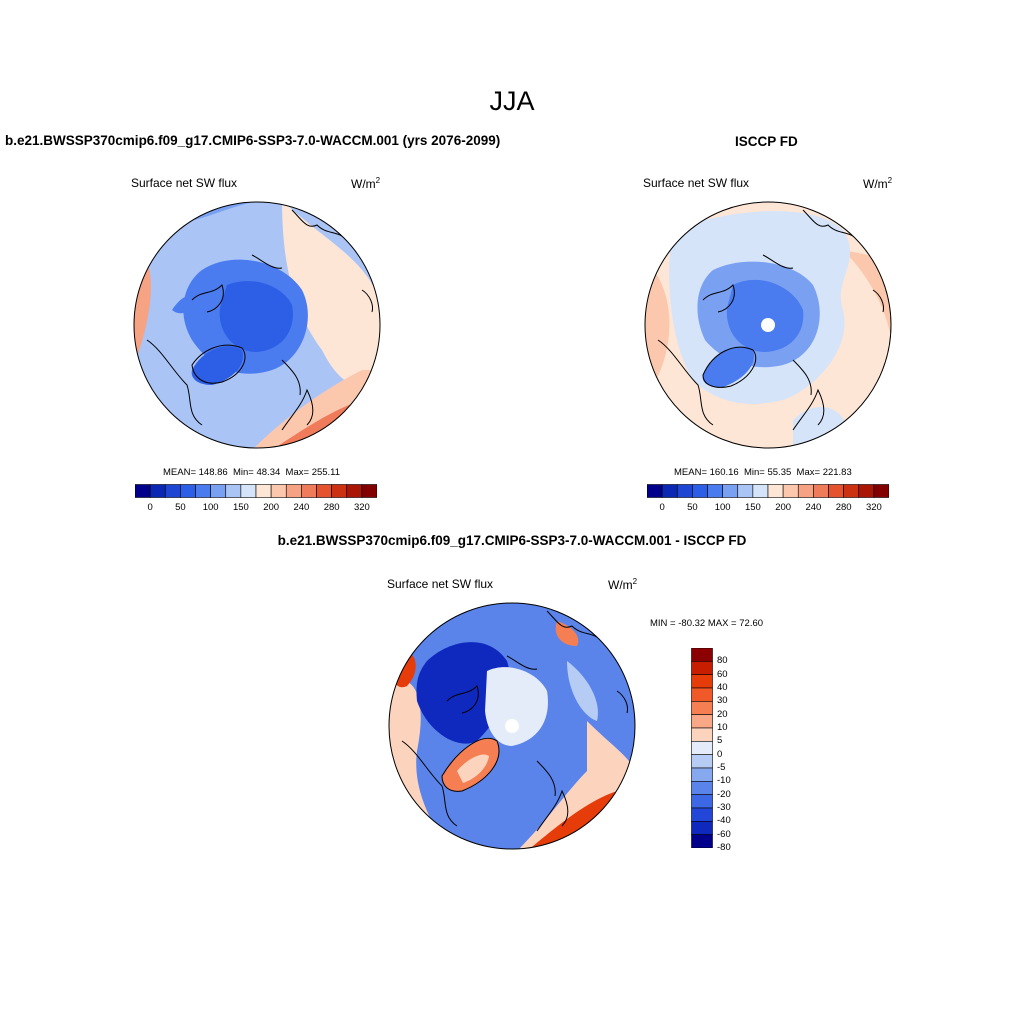 This screenshot has width=1024, height=1024. I want to click on diff-region-northeast-max, so click(567, 633).